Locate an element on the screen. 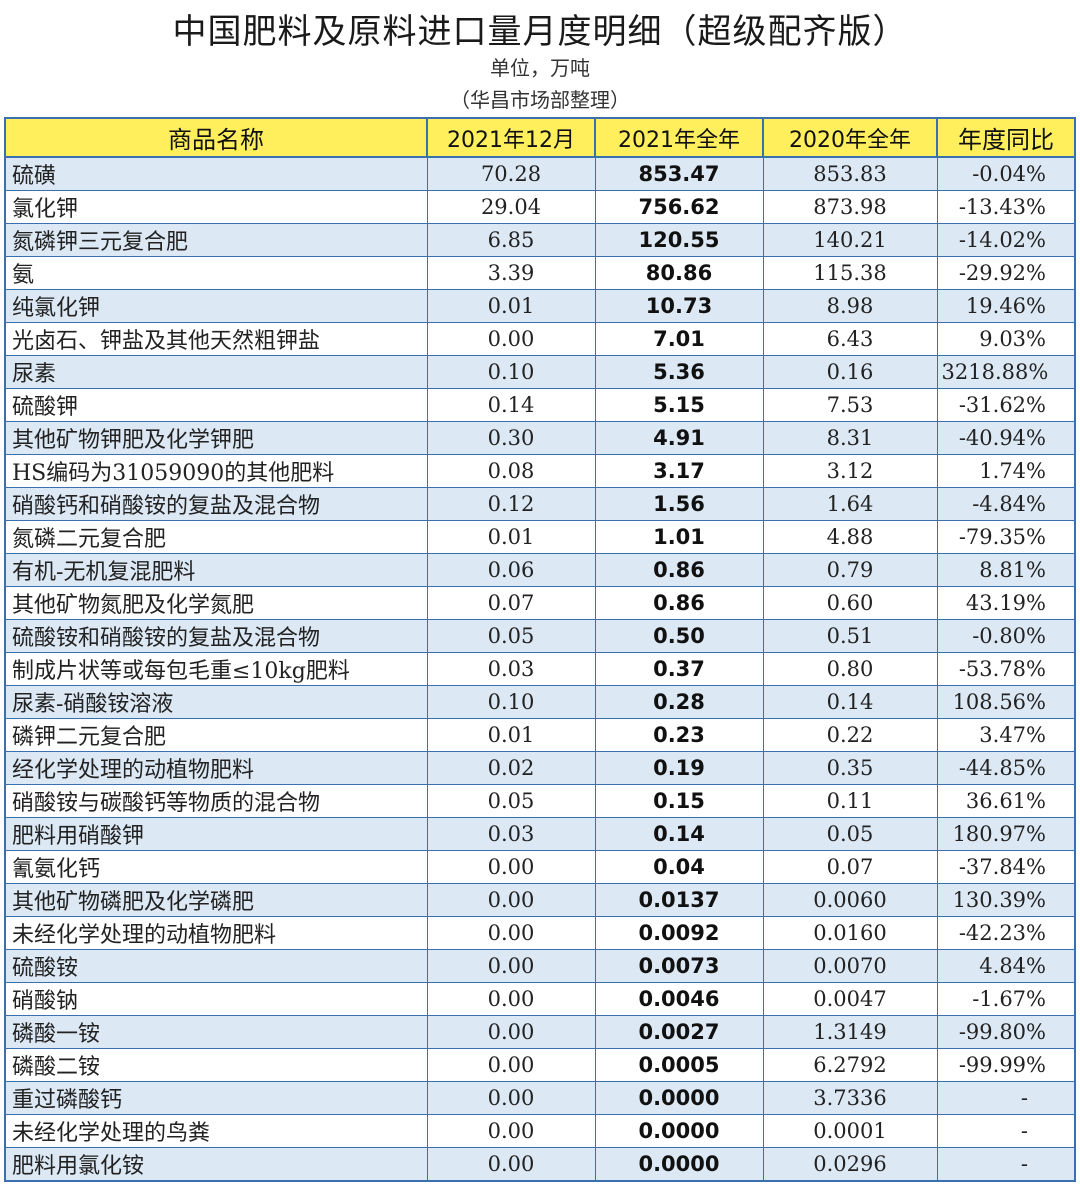  year-2020-cell: 0.0160 is located at coordinates (850, 933).